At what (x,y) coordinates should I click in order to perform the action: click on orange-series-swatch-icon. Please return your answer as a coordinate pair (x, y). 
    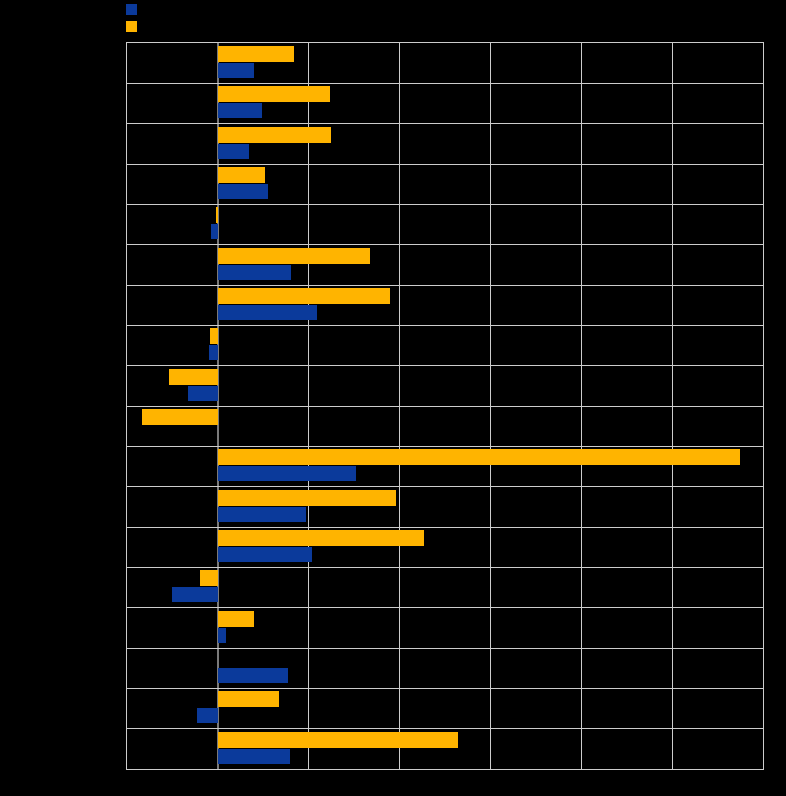
    Looking at the image, I should click on (131, 26).